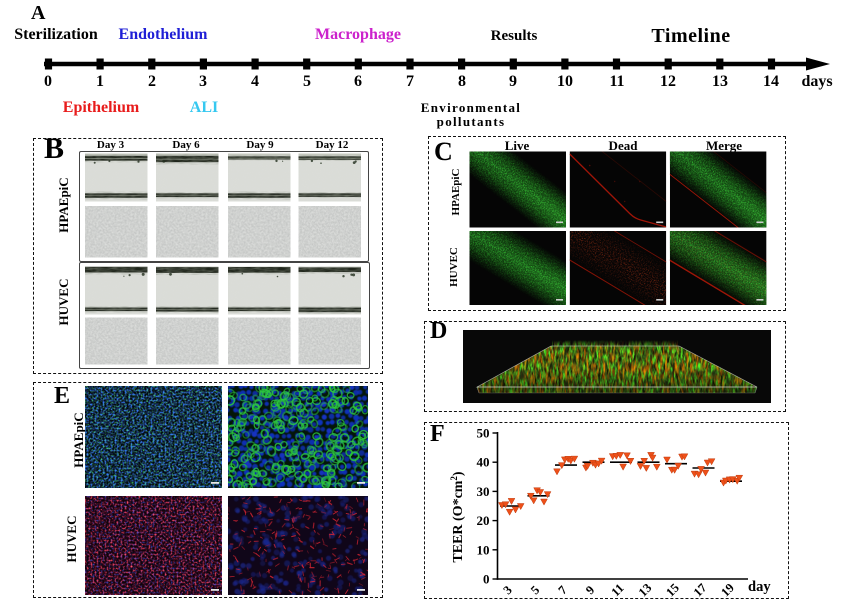  Describe the element at coordinates (486, 579) in the screenshot. I see `svg-text: 0` at that location.